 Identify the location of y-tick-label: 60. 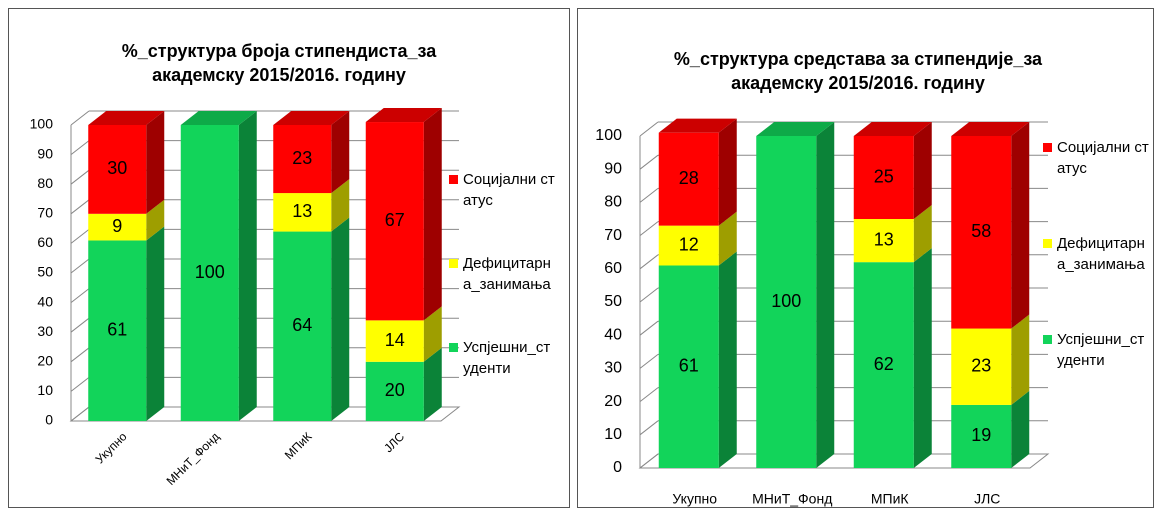
(613, 268).